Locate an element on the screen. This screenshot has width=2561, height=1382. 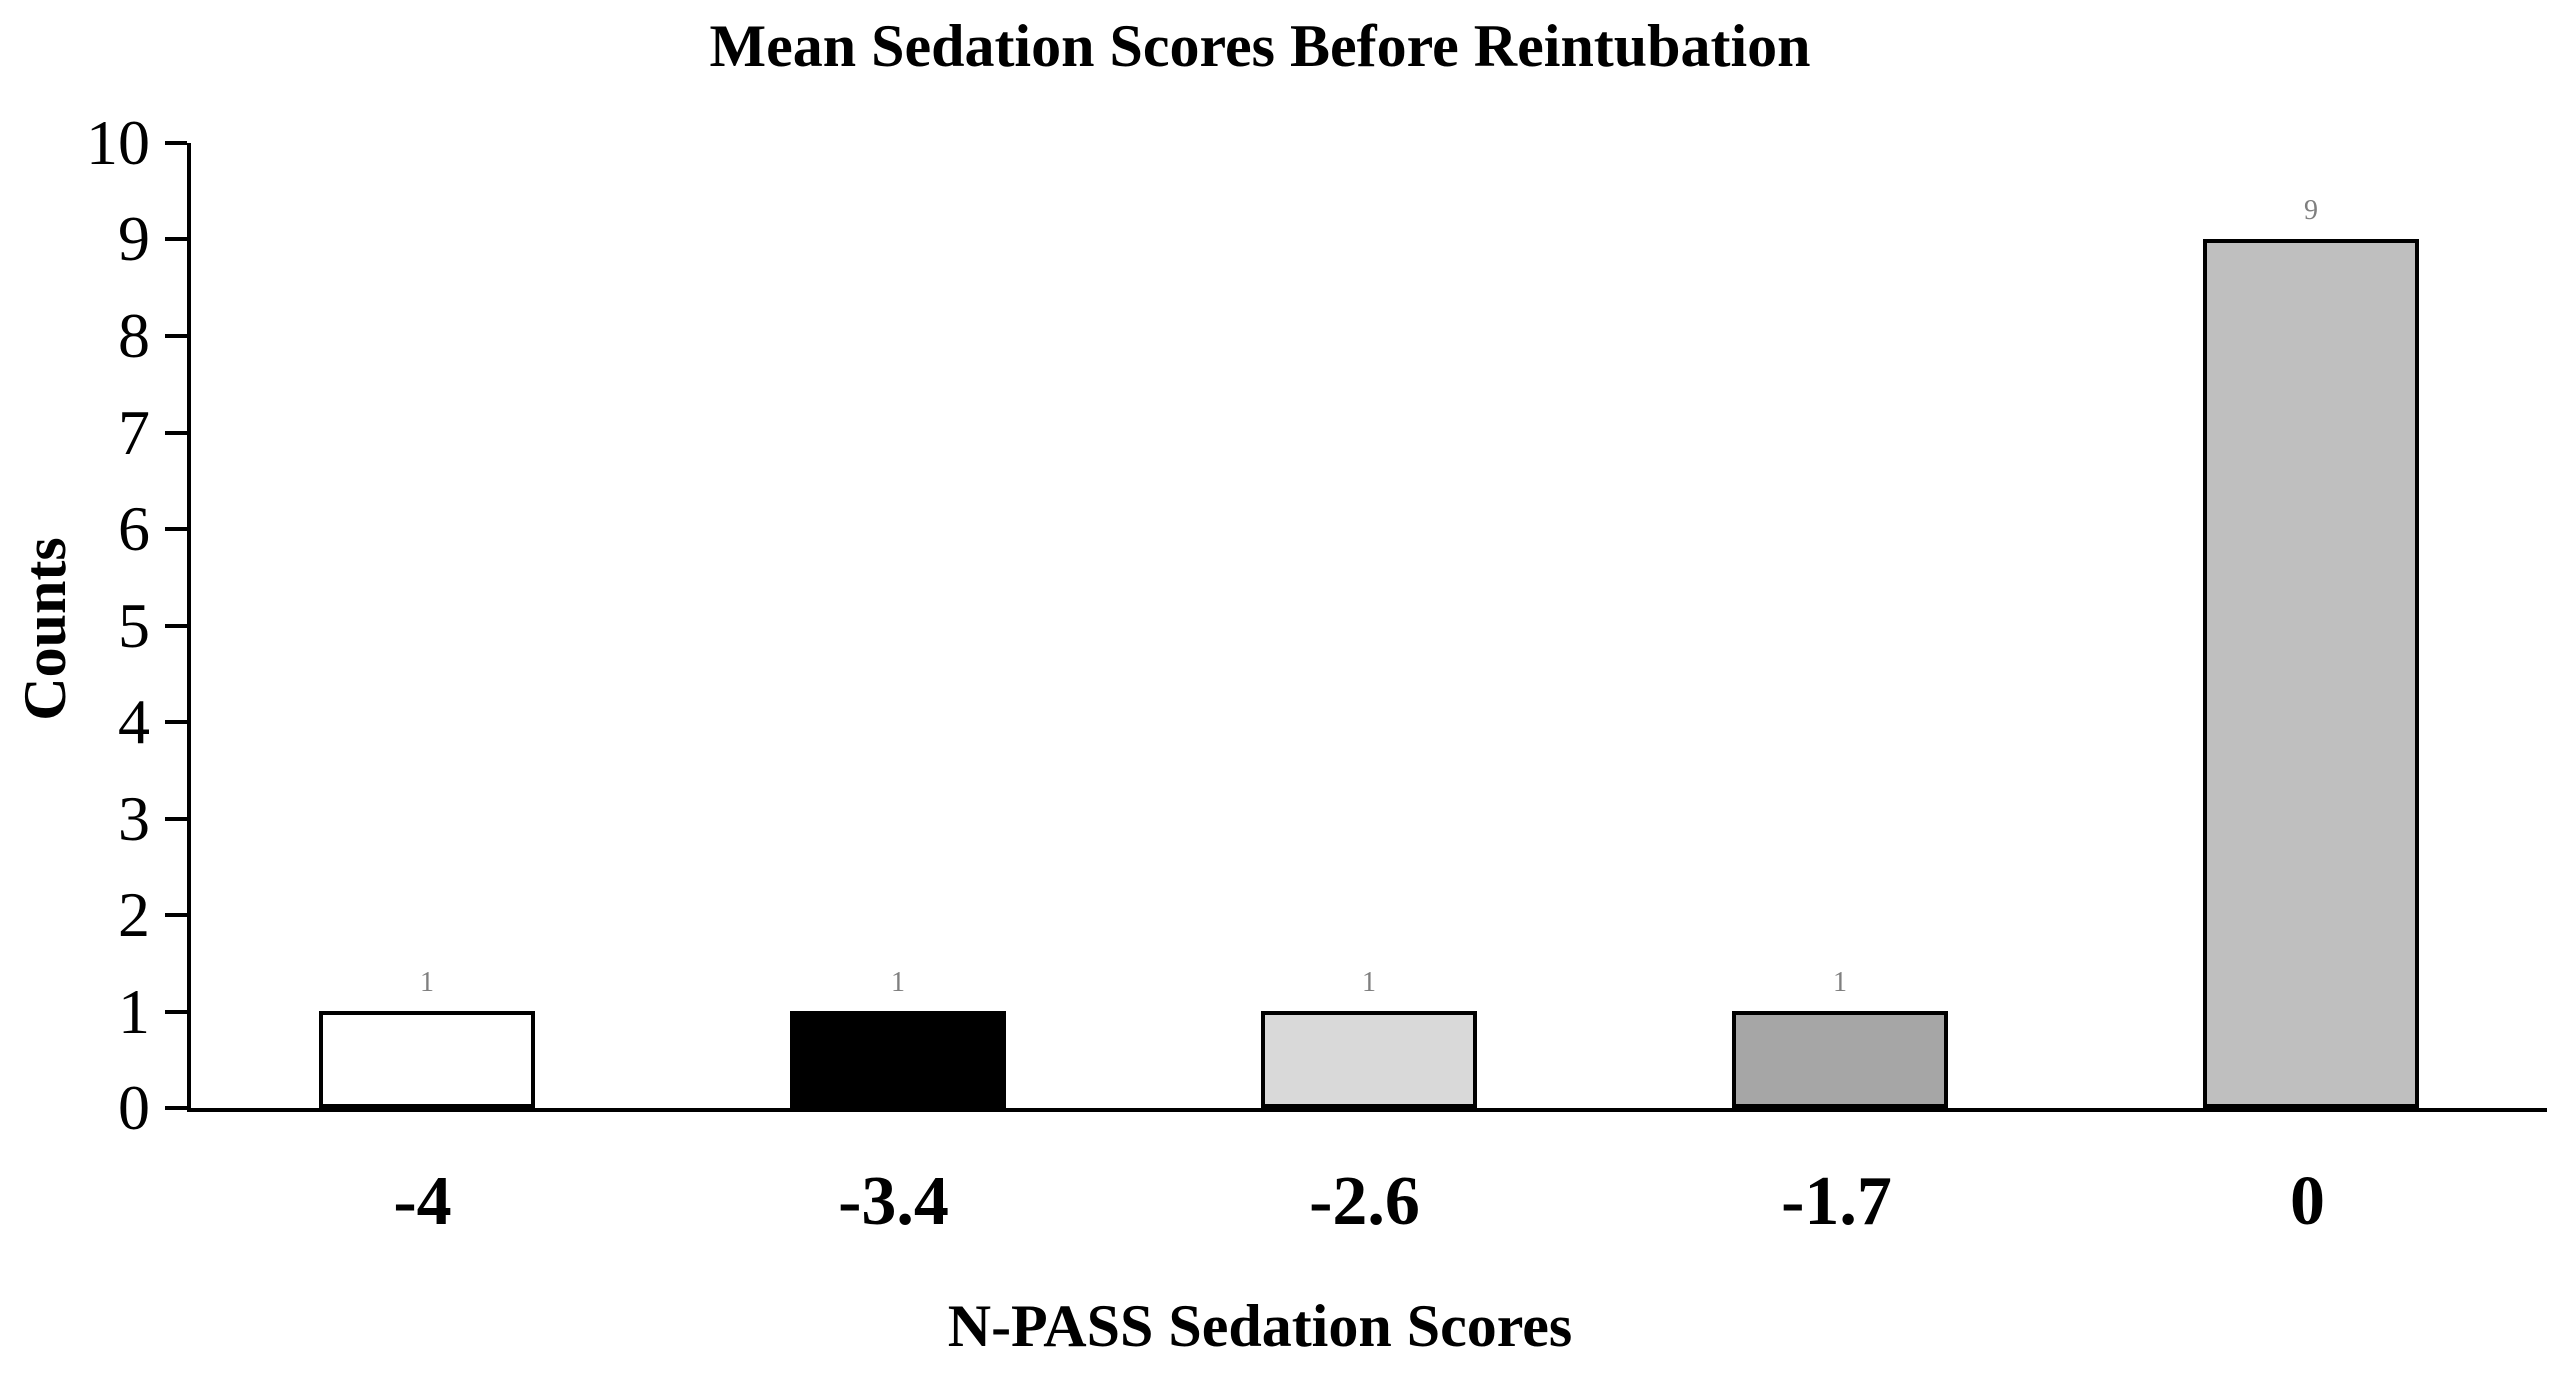
x-tick-label--4: -4 is located at coordinates (422, 1201).